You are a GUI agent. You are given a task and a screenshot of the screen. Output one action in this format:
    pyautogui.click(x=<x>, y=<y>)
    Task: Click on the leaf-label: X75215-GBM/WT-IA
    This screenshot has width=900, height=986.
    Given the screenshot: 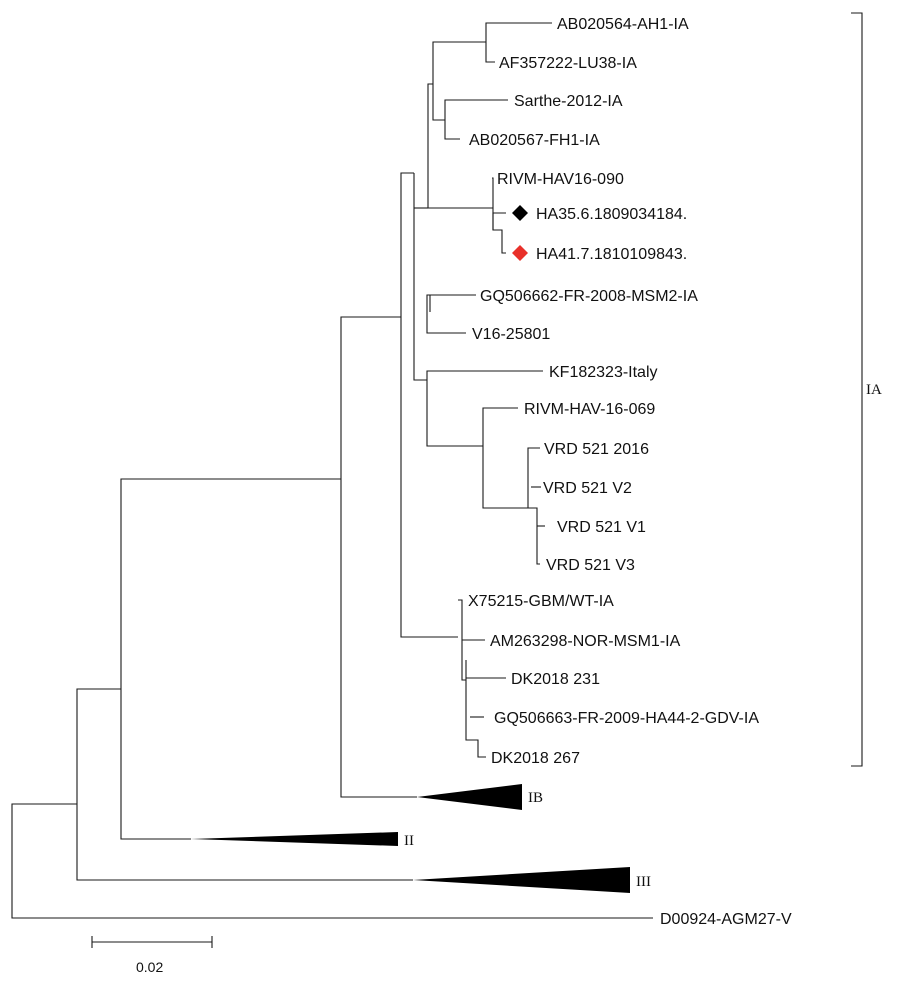 What is the action you would take?
    pyautogui.click(x=541, y=601)
    